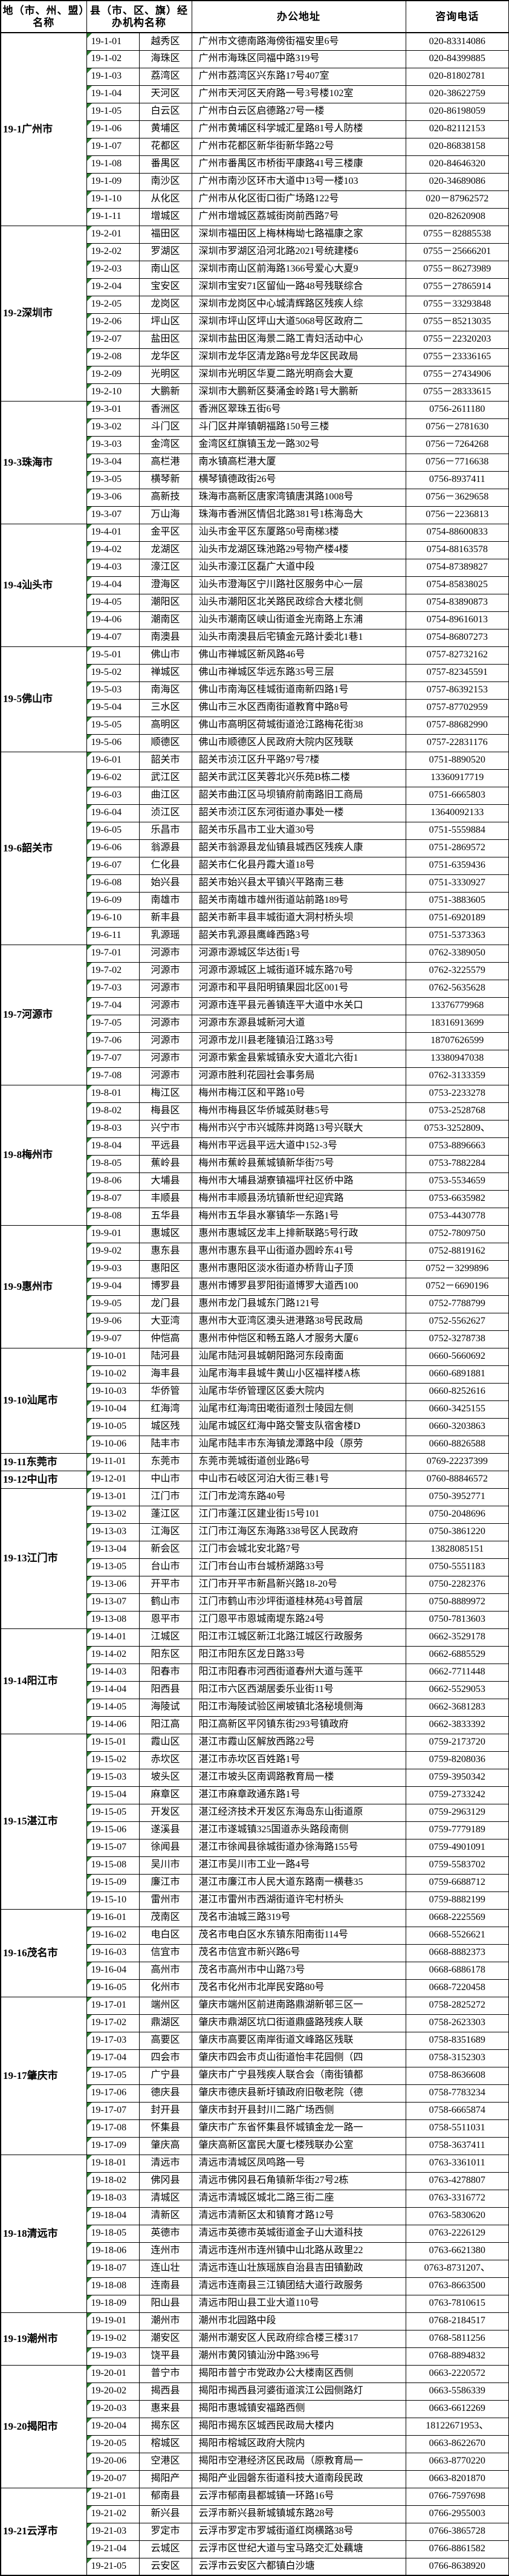 The image size is (509, 2576). I want to click on prefecture-cell: 19-21云浮市, so click(43, 2531).